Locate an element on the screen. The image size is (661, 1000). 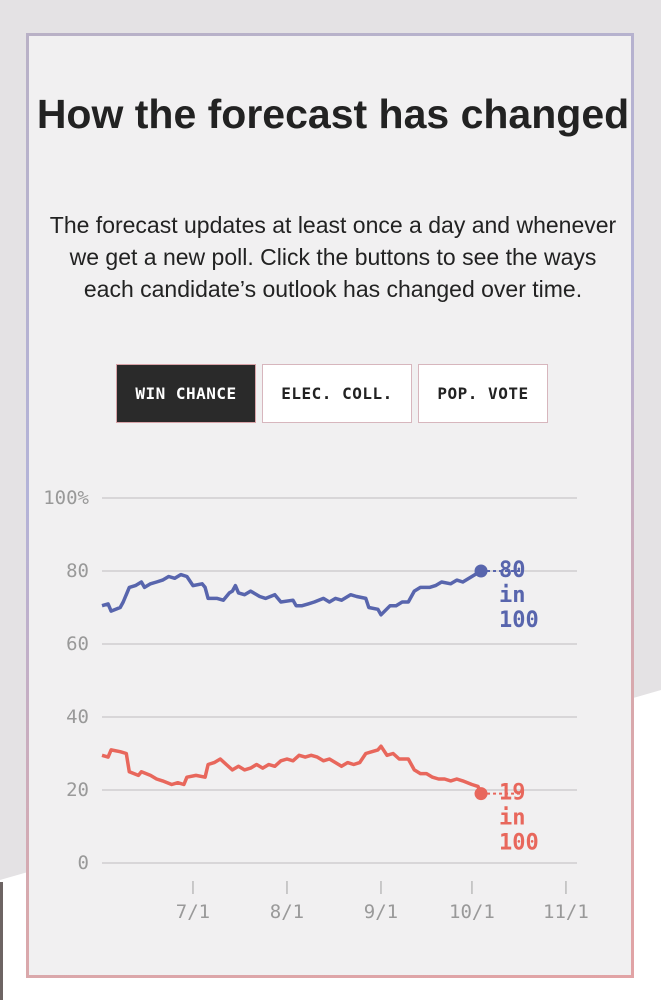
y-tick-label: 0 is located at coordinates (83, 863).